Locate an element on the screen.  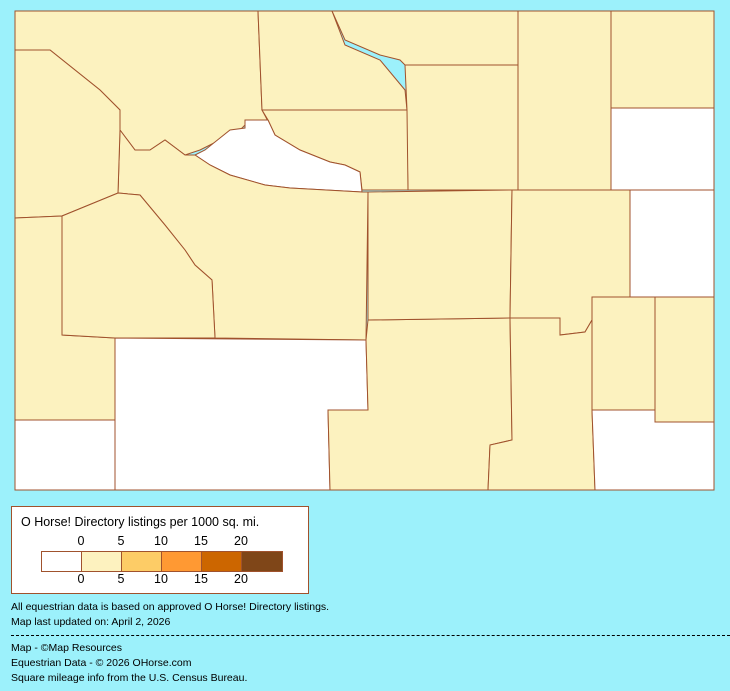
map-credit: Map - ©Map Resources is located at coordinates (67, 648).